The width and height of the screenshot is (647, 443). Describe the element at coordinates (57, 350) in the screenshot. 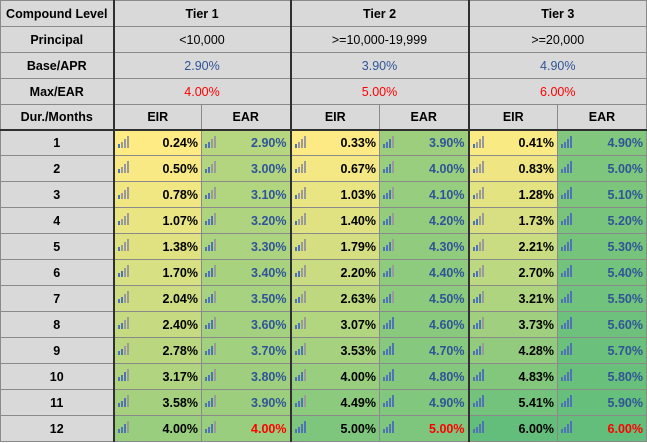

I see `duration-cell: 9` at that location.